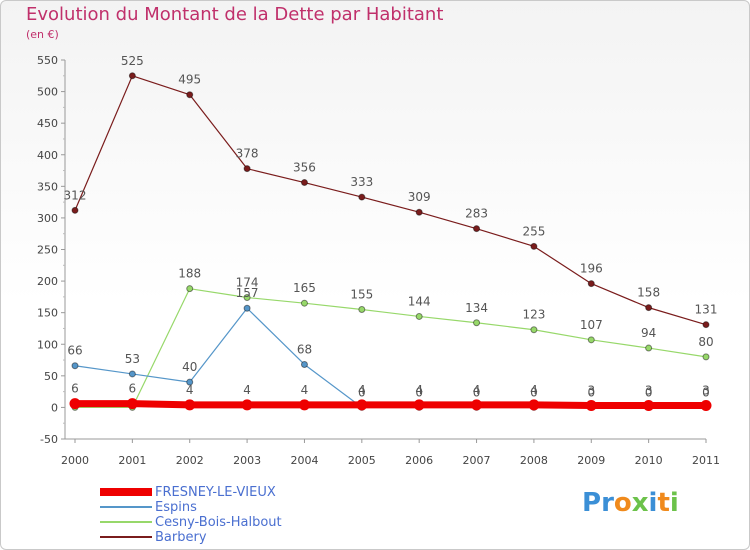 This screenshot has width=750, height=550. What do you see at coordinates (630, 503) in the screenshot?
I see `proxiti-logo: Proxiti` at bounding box center [630, 503].